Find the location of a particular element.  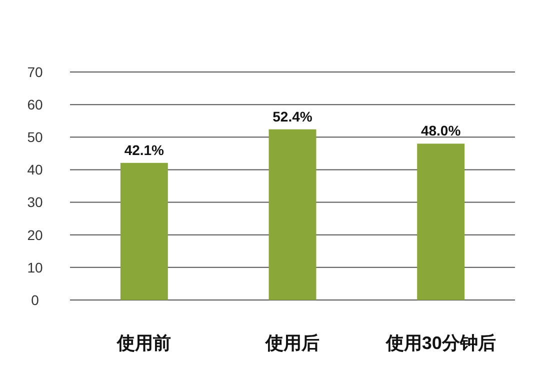

x-tick-label: 使用后 is located at coordinates (292, 343).